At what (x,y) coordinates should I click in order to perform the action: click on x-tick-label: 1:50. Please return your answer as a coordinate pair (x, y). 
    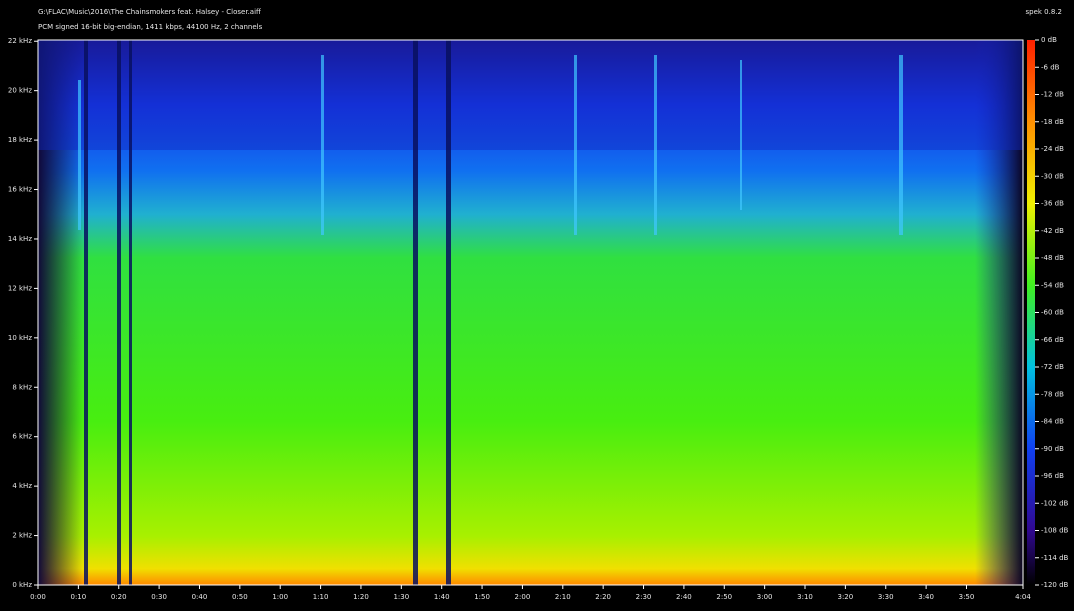
    Looking at the image, I should click on (482, 597).